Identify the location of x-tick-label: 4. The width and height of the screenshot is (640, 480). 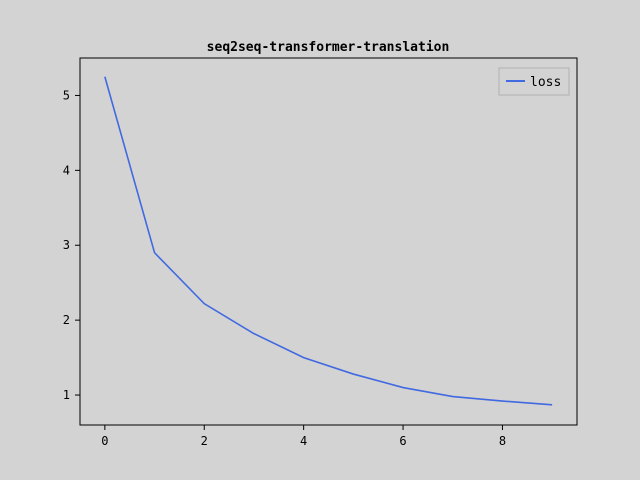
(303, 441).